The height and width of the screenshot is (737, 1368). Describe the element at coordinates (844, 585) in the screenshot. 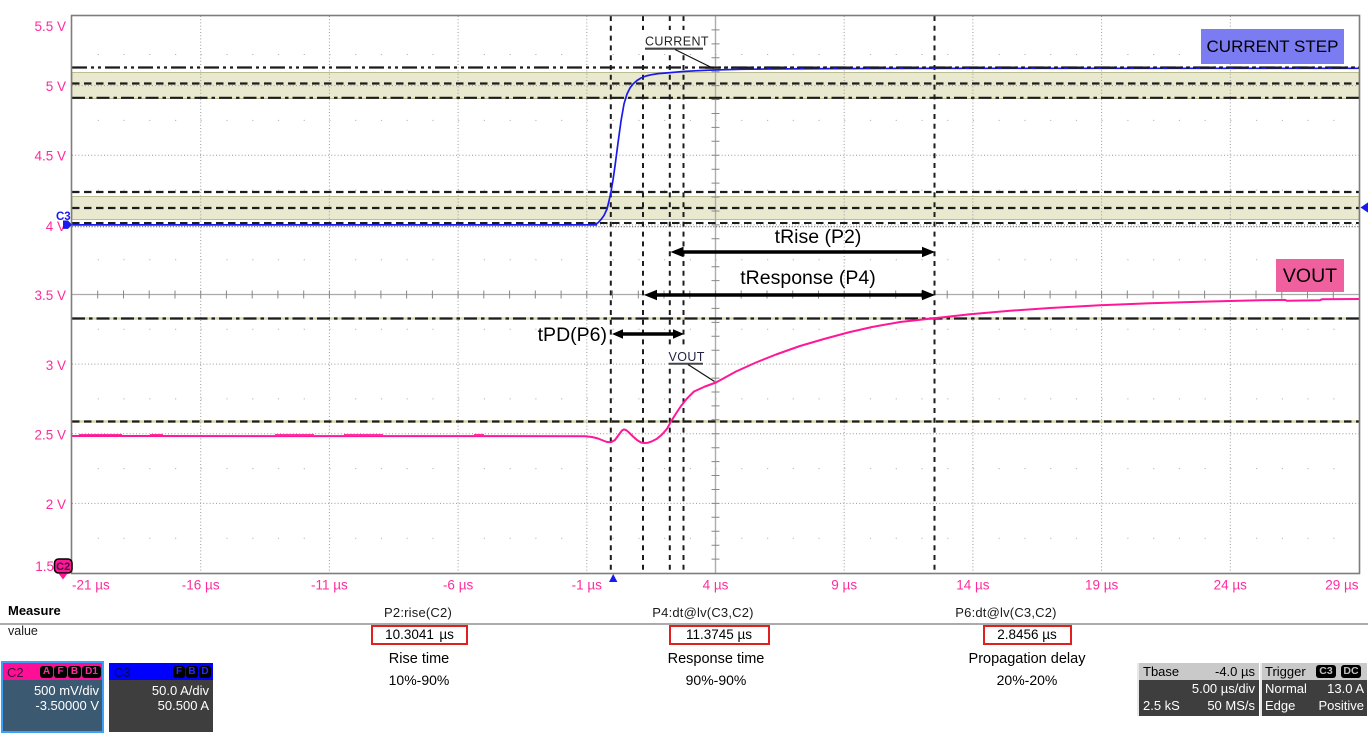

I see `svg-text: 9 µs` at that location.